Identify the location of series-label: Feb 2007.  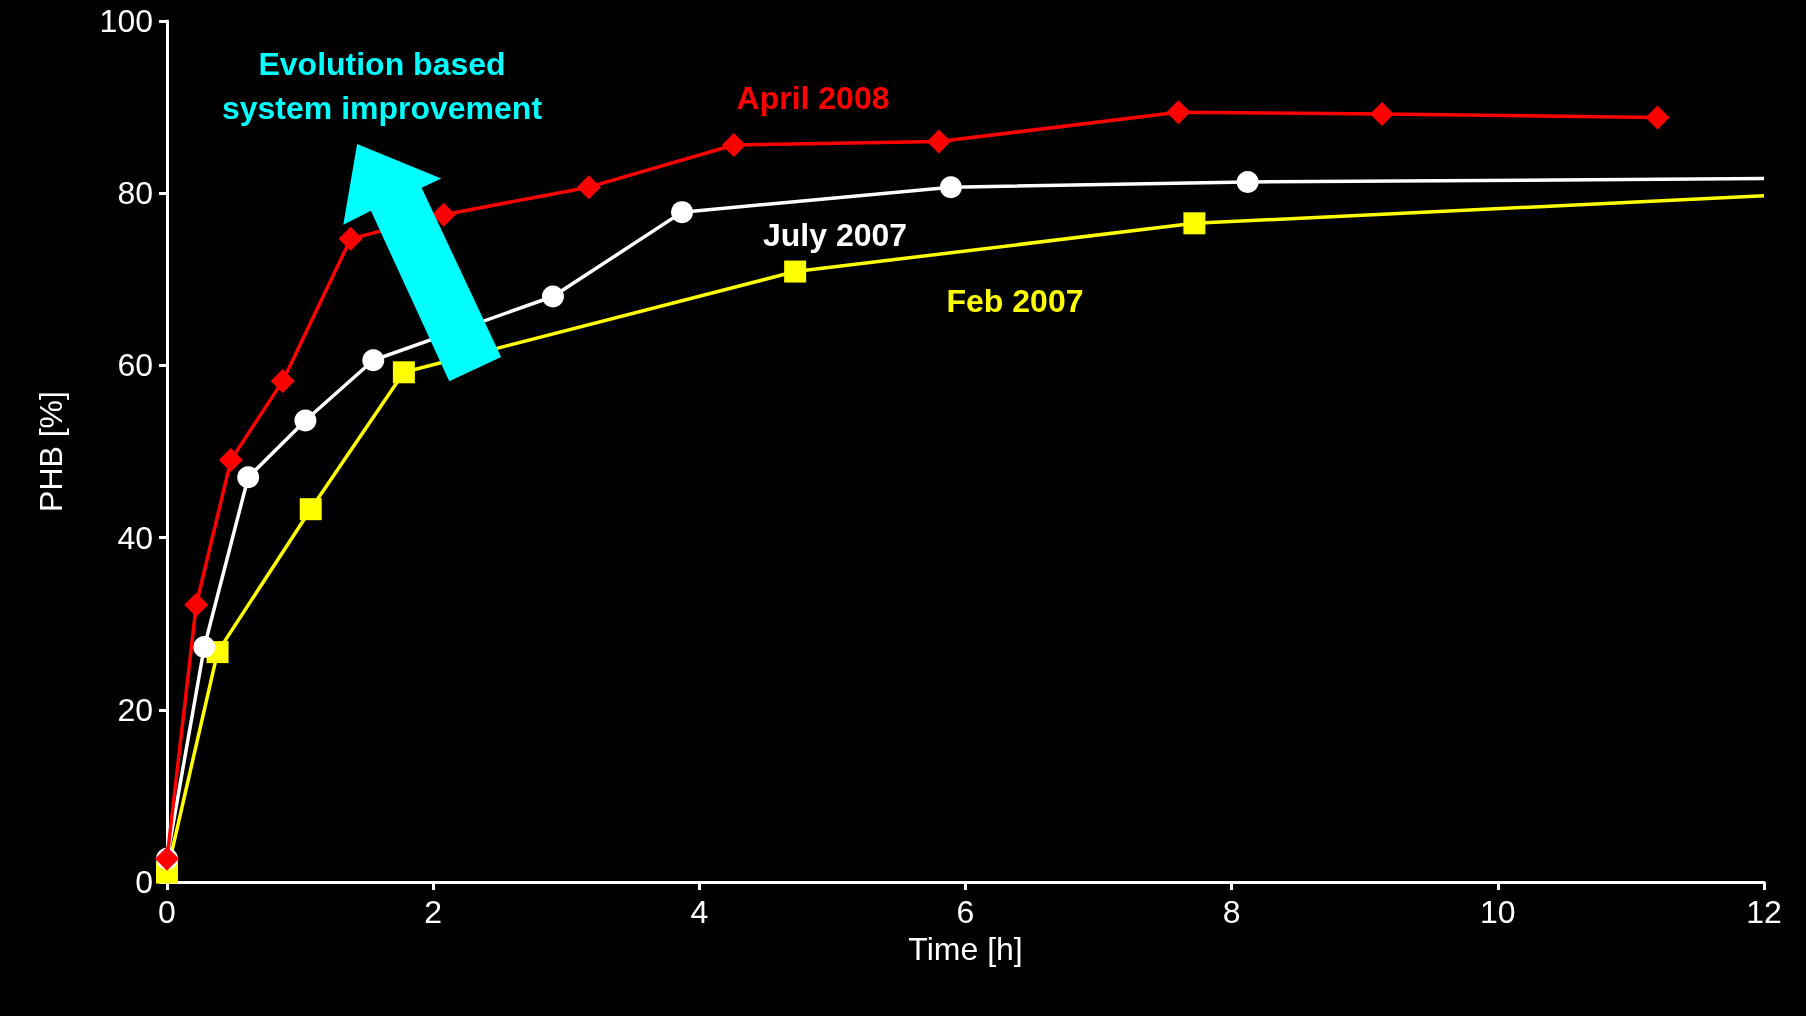
(1015, 301).